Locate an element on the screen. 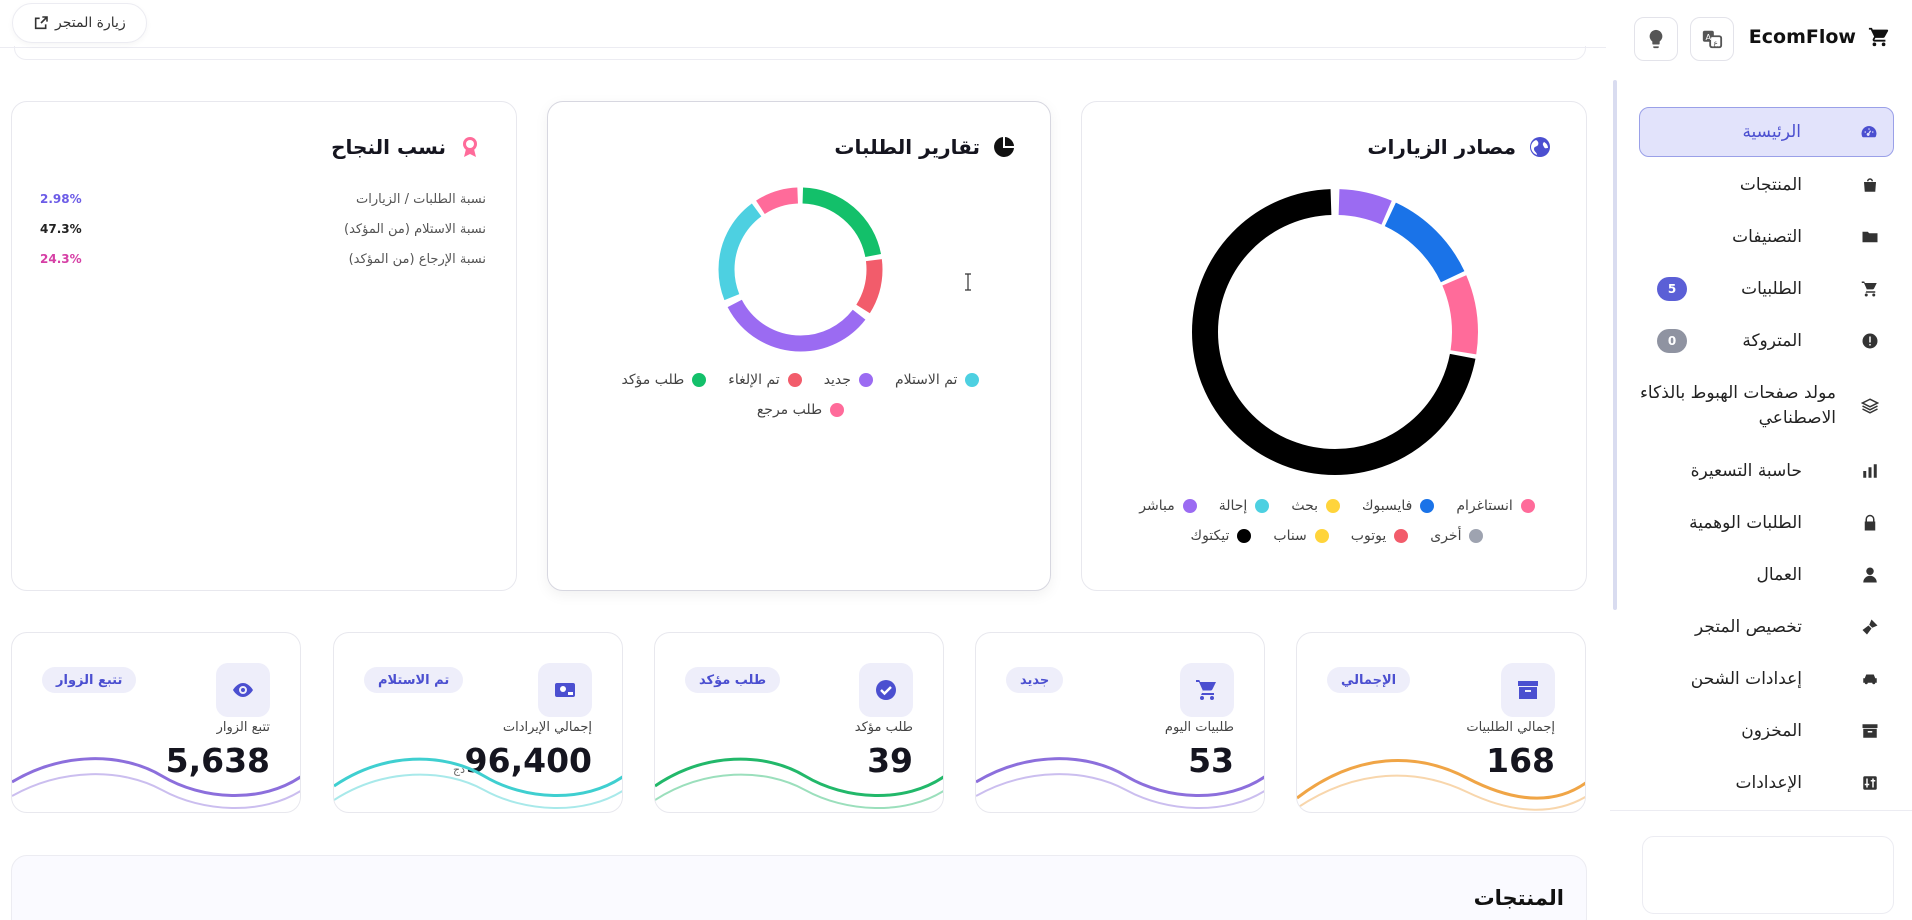 The width and height of the screenshot is (1912, 920). translate-icon: Aع is located at coordinates (1712, 39).